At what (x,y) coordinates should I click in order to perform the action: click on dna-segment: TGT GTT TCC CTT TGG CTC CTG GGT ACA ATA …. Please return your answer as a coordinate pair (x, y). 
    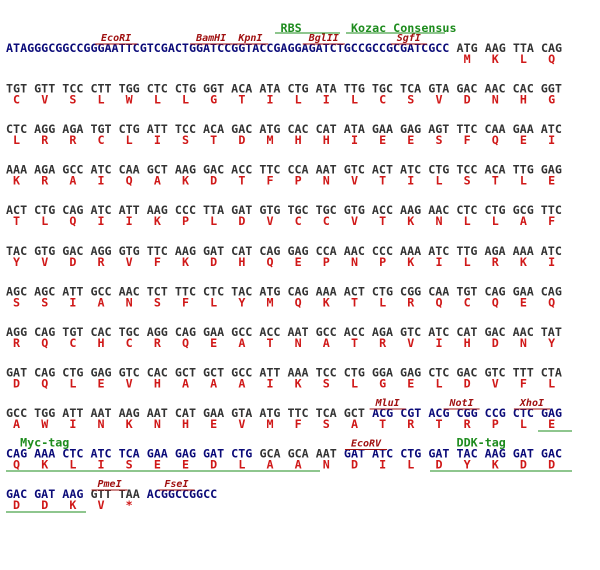
    Looking at the image, I should click on (284, 89).